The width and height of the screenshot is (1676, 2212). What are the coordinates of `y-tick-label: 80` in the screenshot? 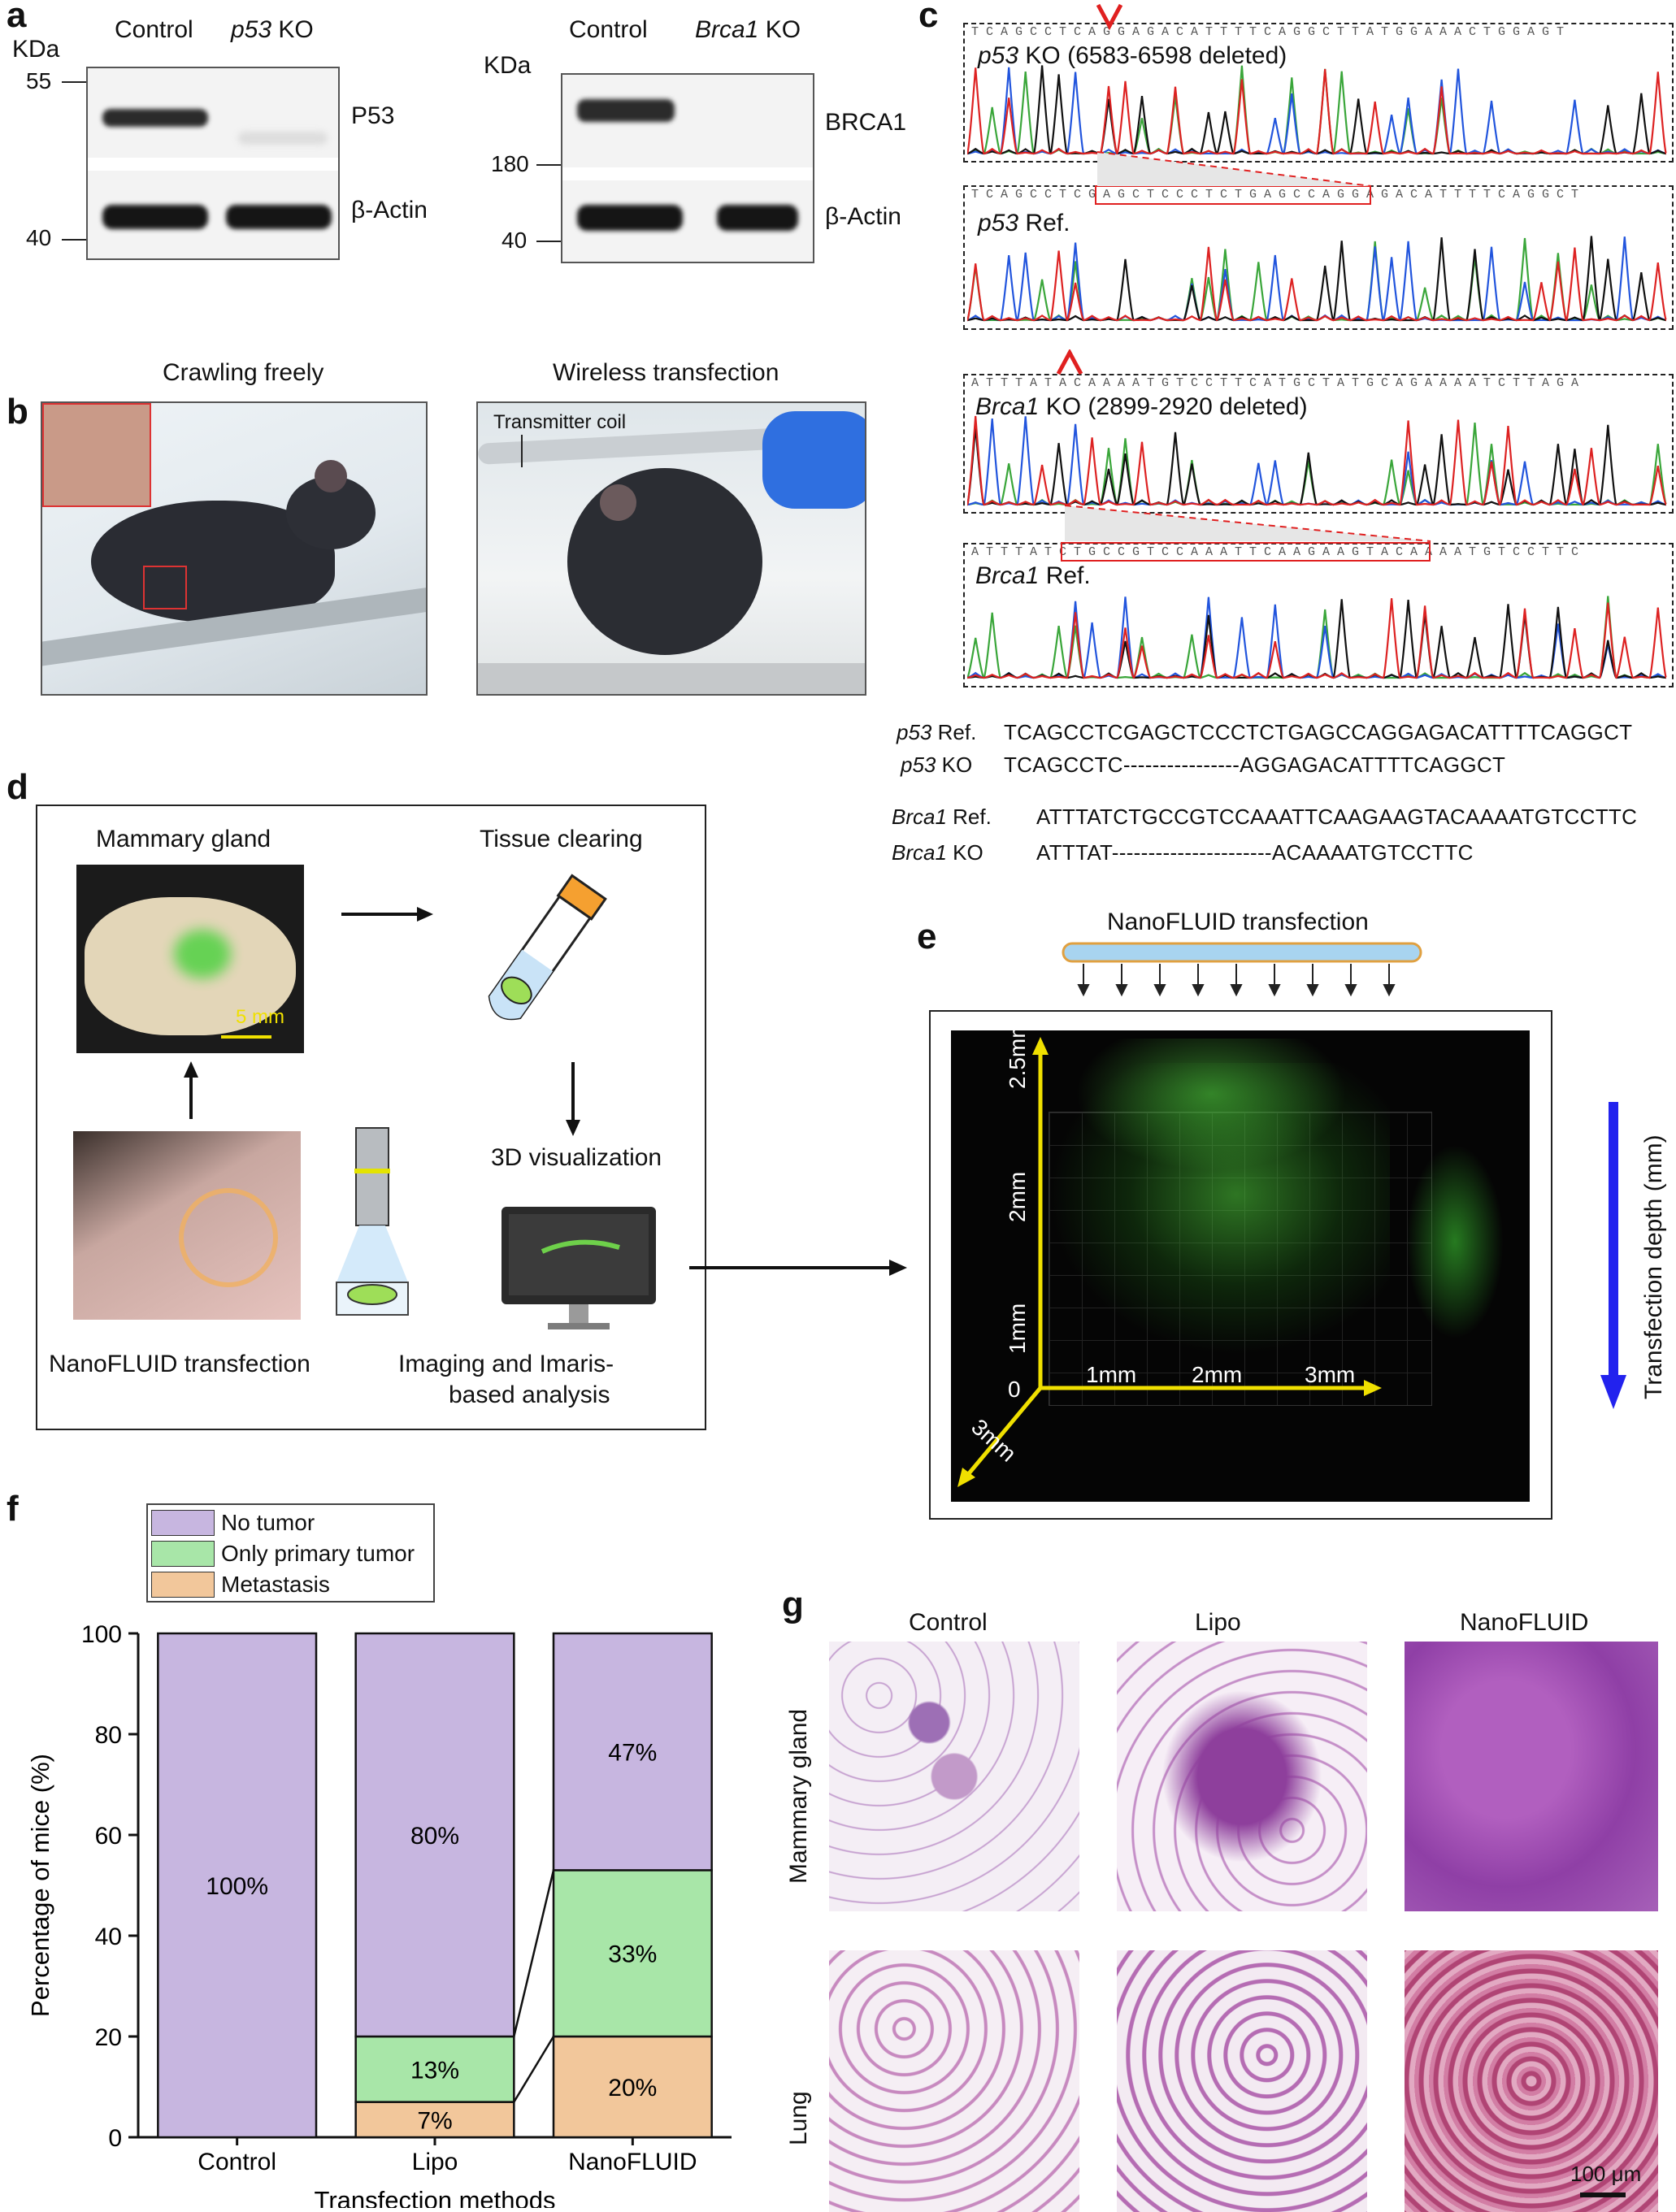 It's located at (109, 1736).